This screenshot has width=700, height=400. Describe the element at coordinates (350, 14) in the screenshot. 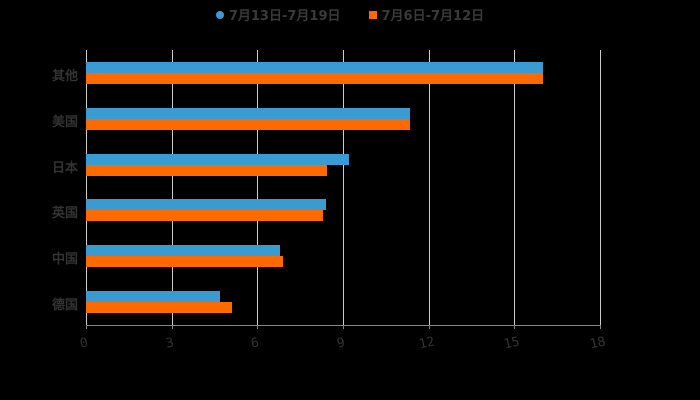

I see `legend: 7月13日-7月19日 7月6日-7月12日` at that location.